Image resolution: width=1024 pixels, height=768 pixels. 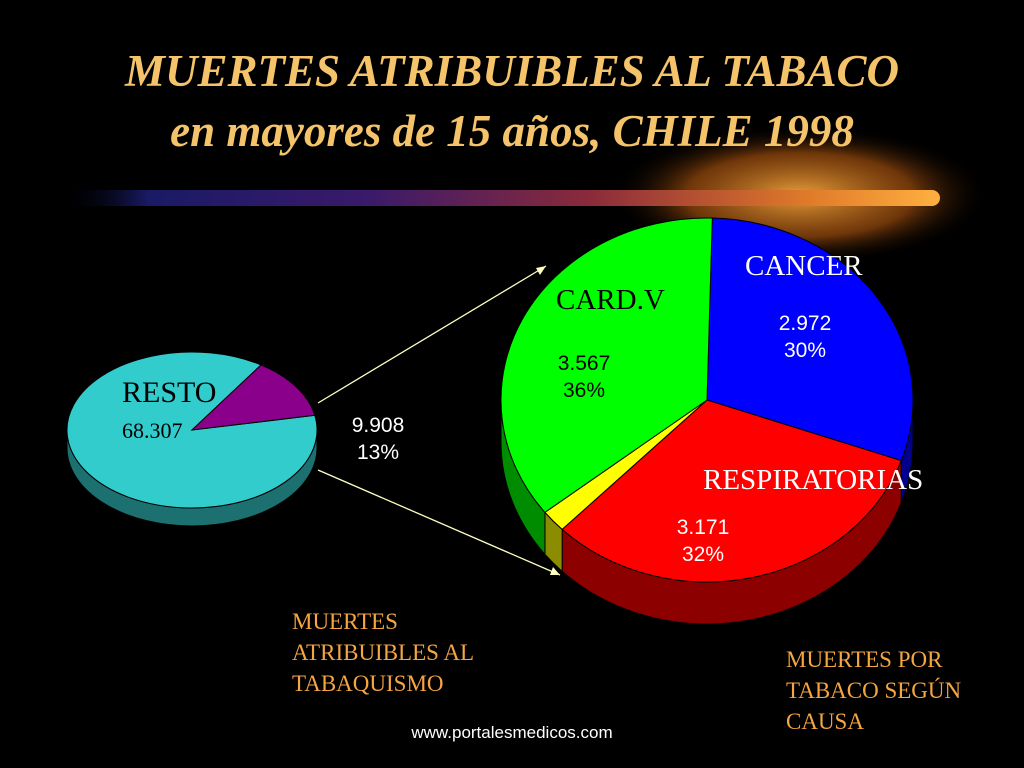 I want to click on caption-causas: MUERTES POR TABACO SEGÚN CAUSA, so click(x=873, y=690).